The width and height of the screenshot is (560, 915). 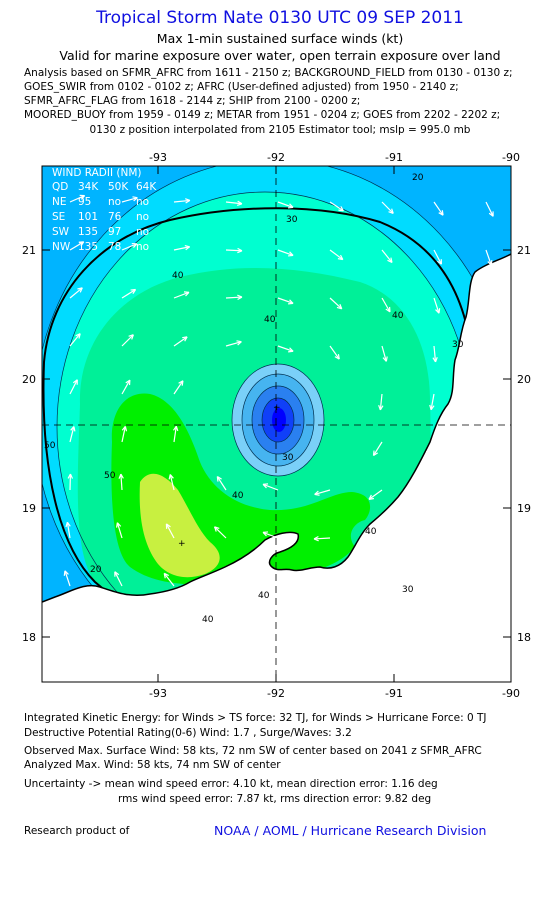 I want to click on contour-label: 20, so click(x=418, y=178).